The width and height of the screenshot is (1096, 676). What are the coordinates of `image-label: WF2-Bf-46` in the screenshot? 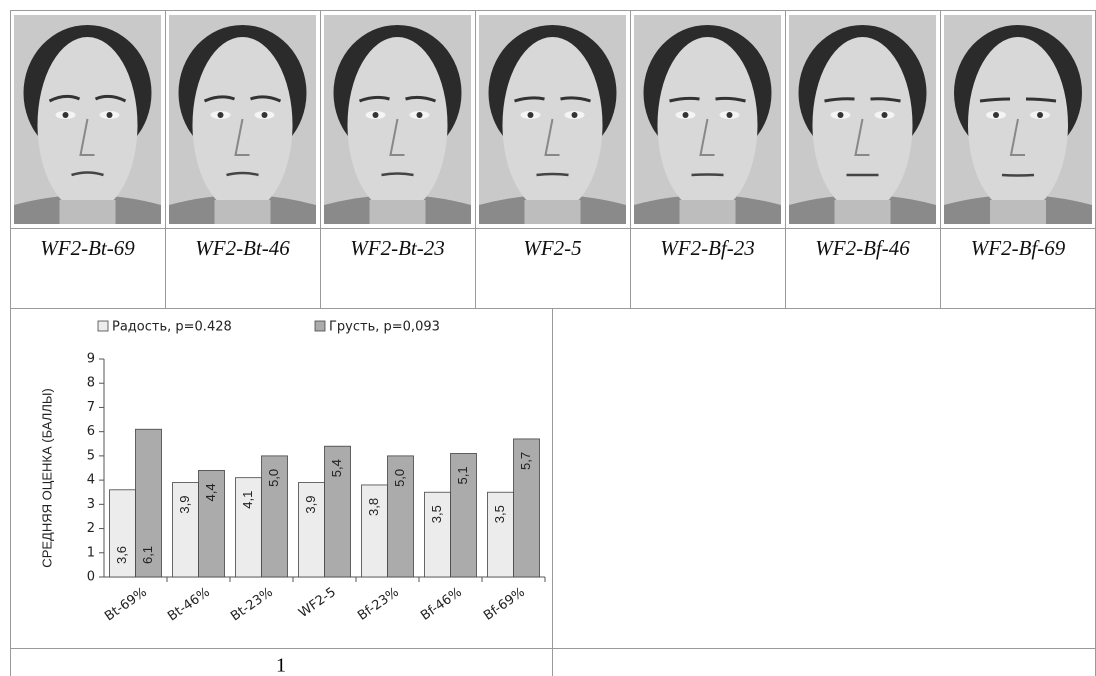 It's located at (862, 248).